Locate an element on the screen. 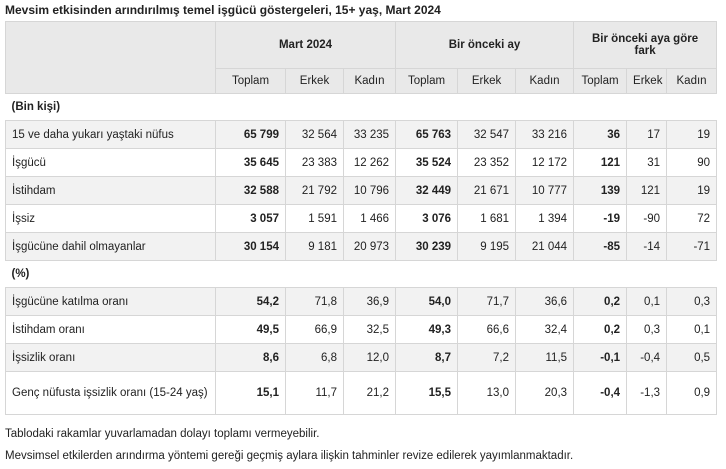 This screenshot has width=726, height=469. cell: 71,8 is located at coordinates (314, 301).